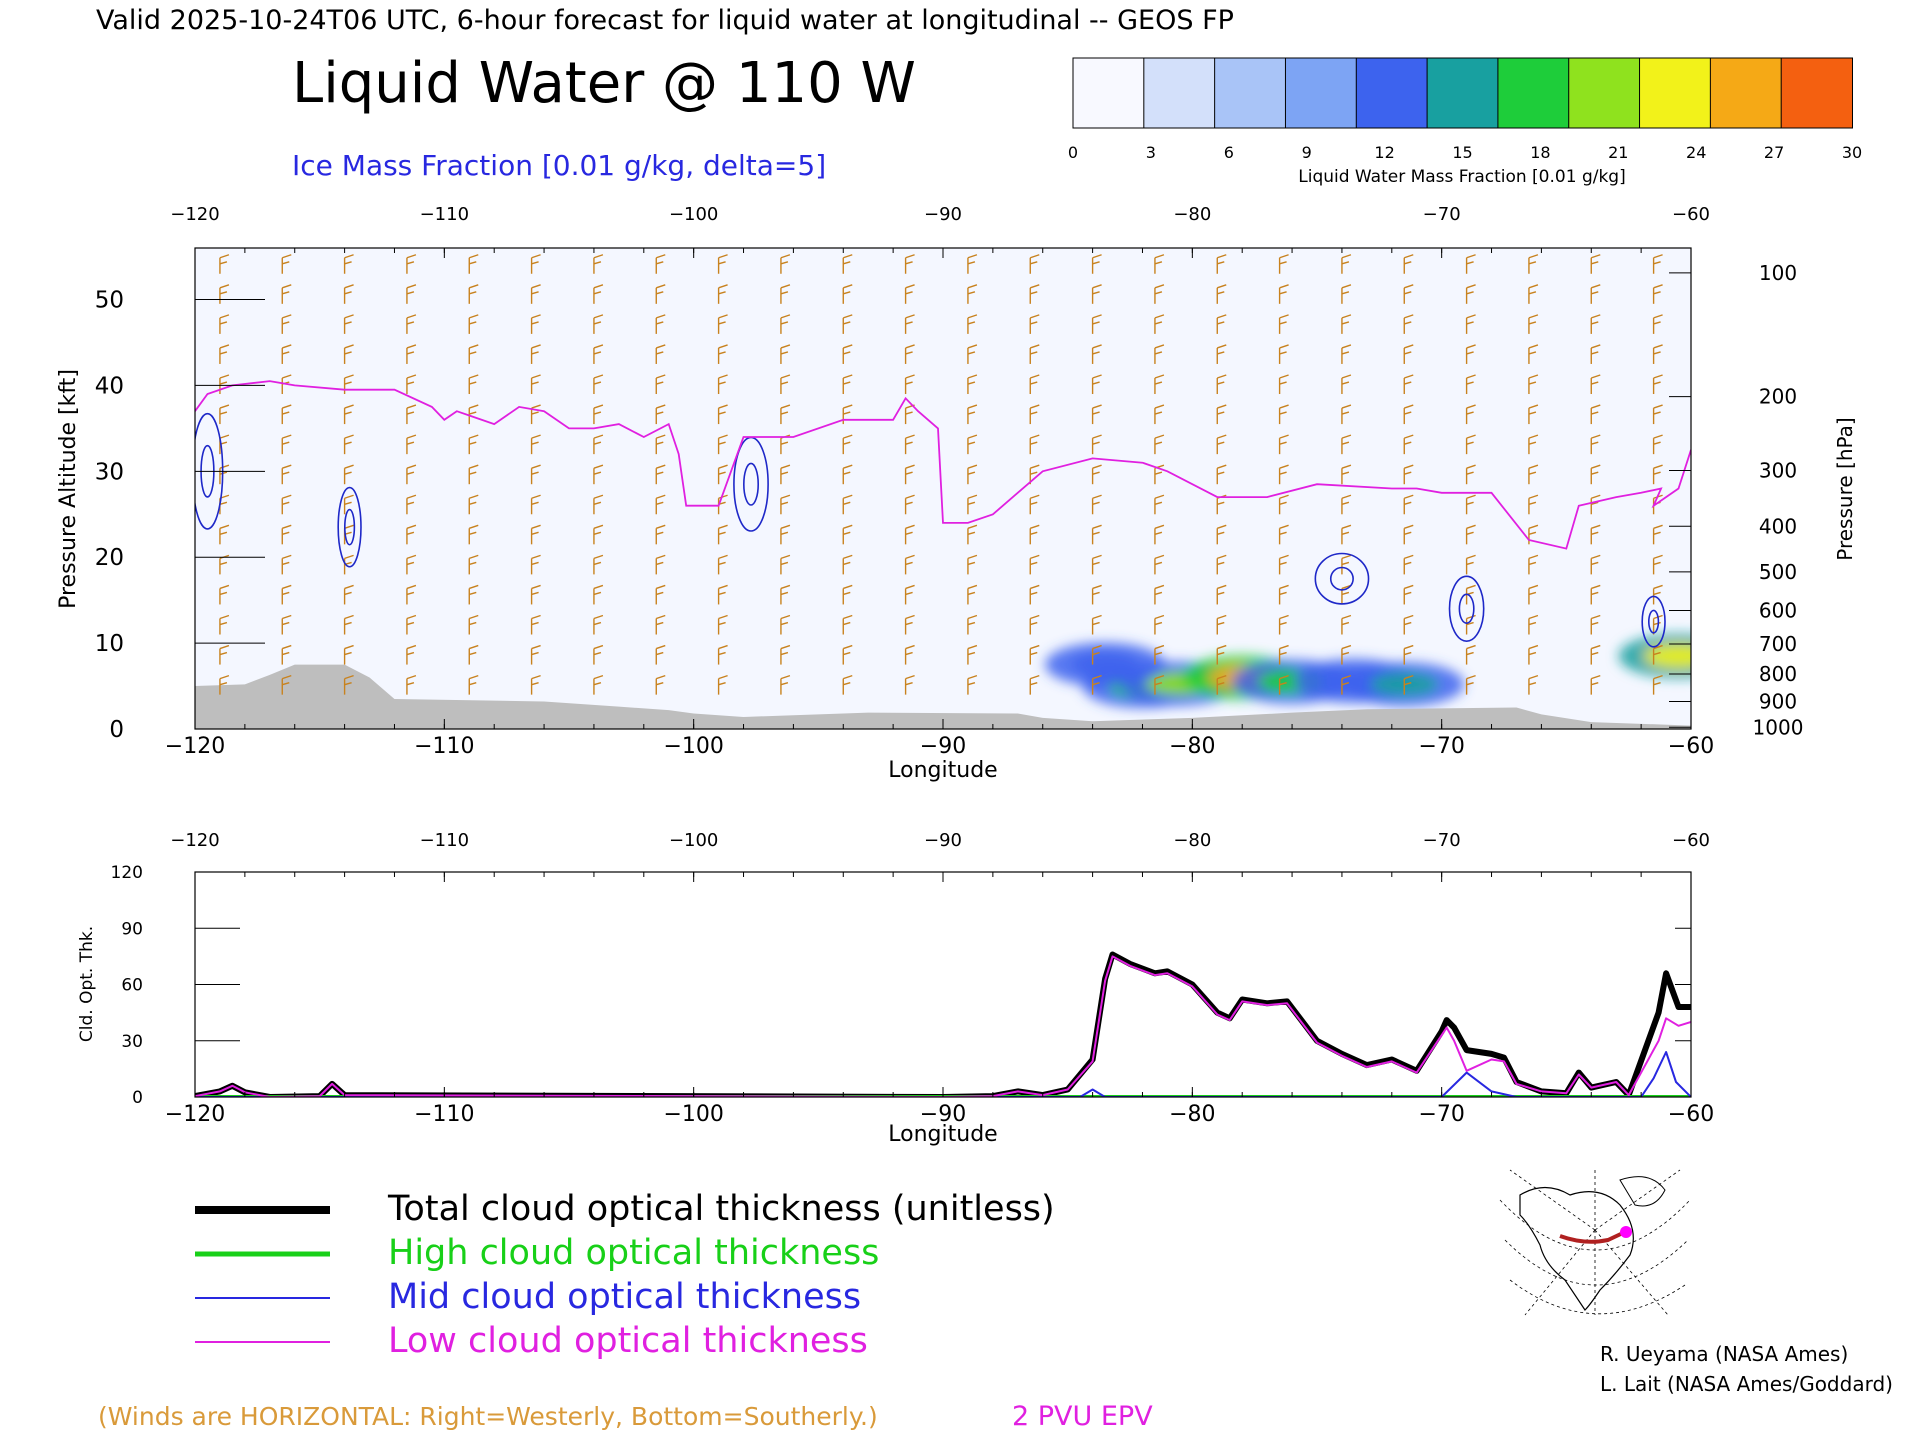  I want to click on y2-tick-label: 600, so click(1778, 610).